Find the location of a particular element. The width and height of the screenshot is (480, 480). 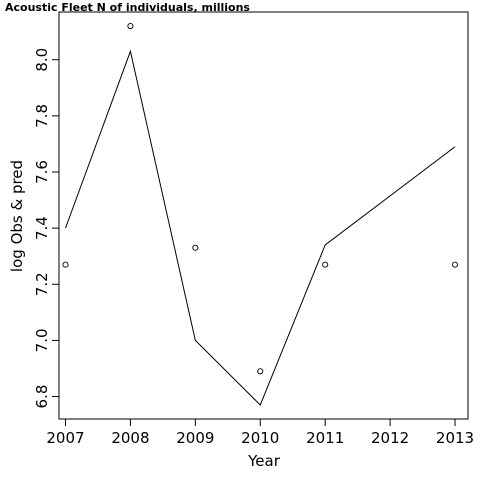

y-axis: 6.8 7.0 7.2 7.4 7.6 7.8 8.0 is located at coordinates (46, 228).